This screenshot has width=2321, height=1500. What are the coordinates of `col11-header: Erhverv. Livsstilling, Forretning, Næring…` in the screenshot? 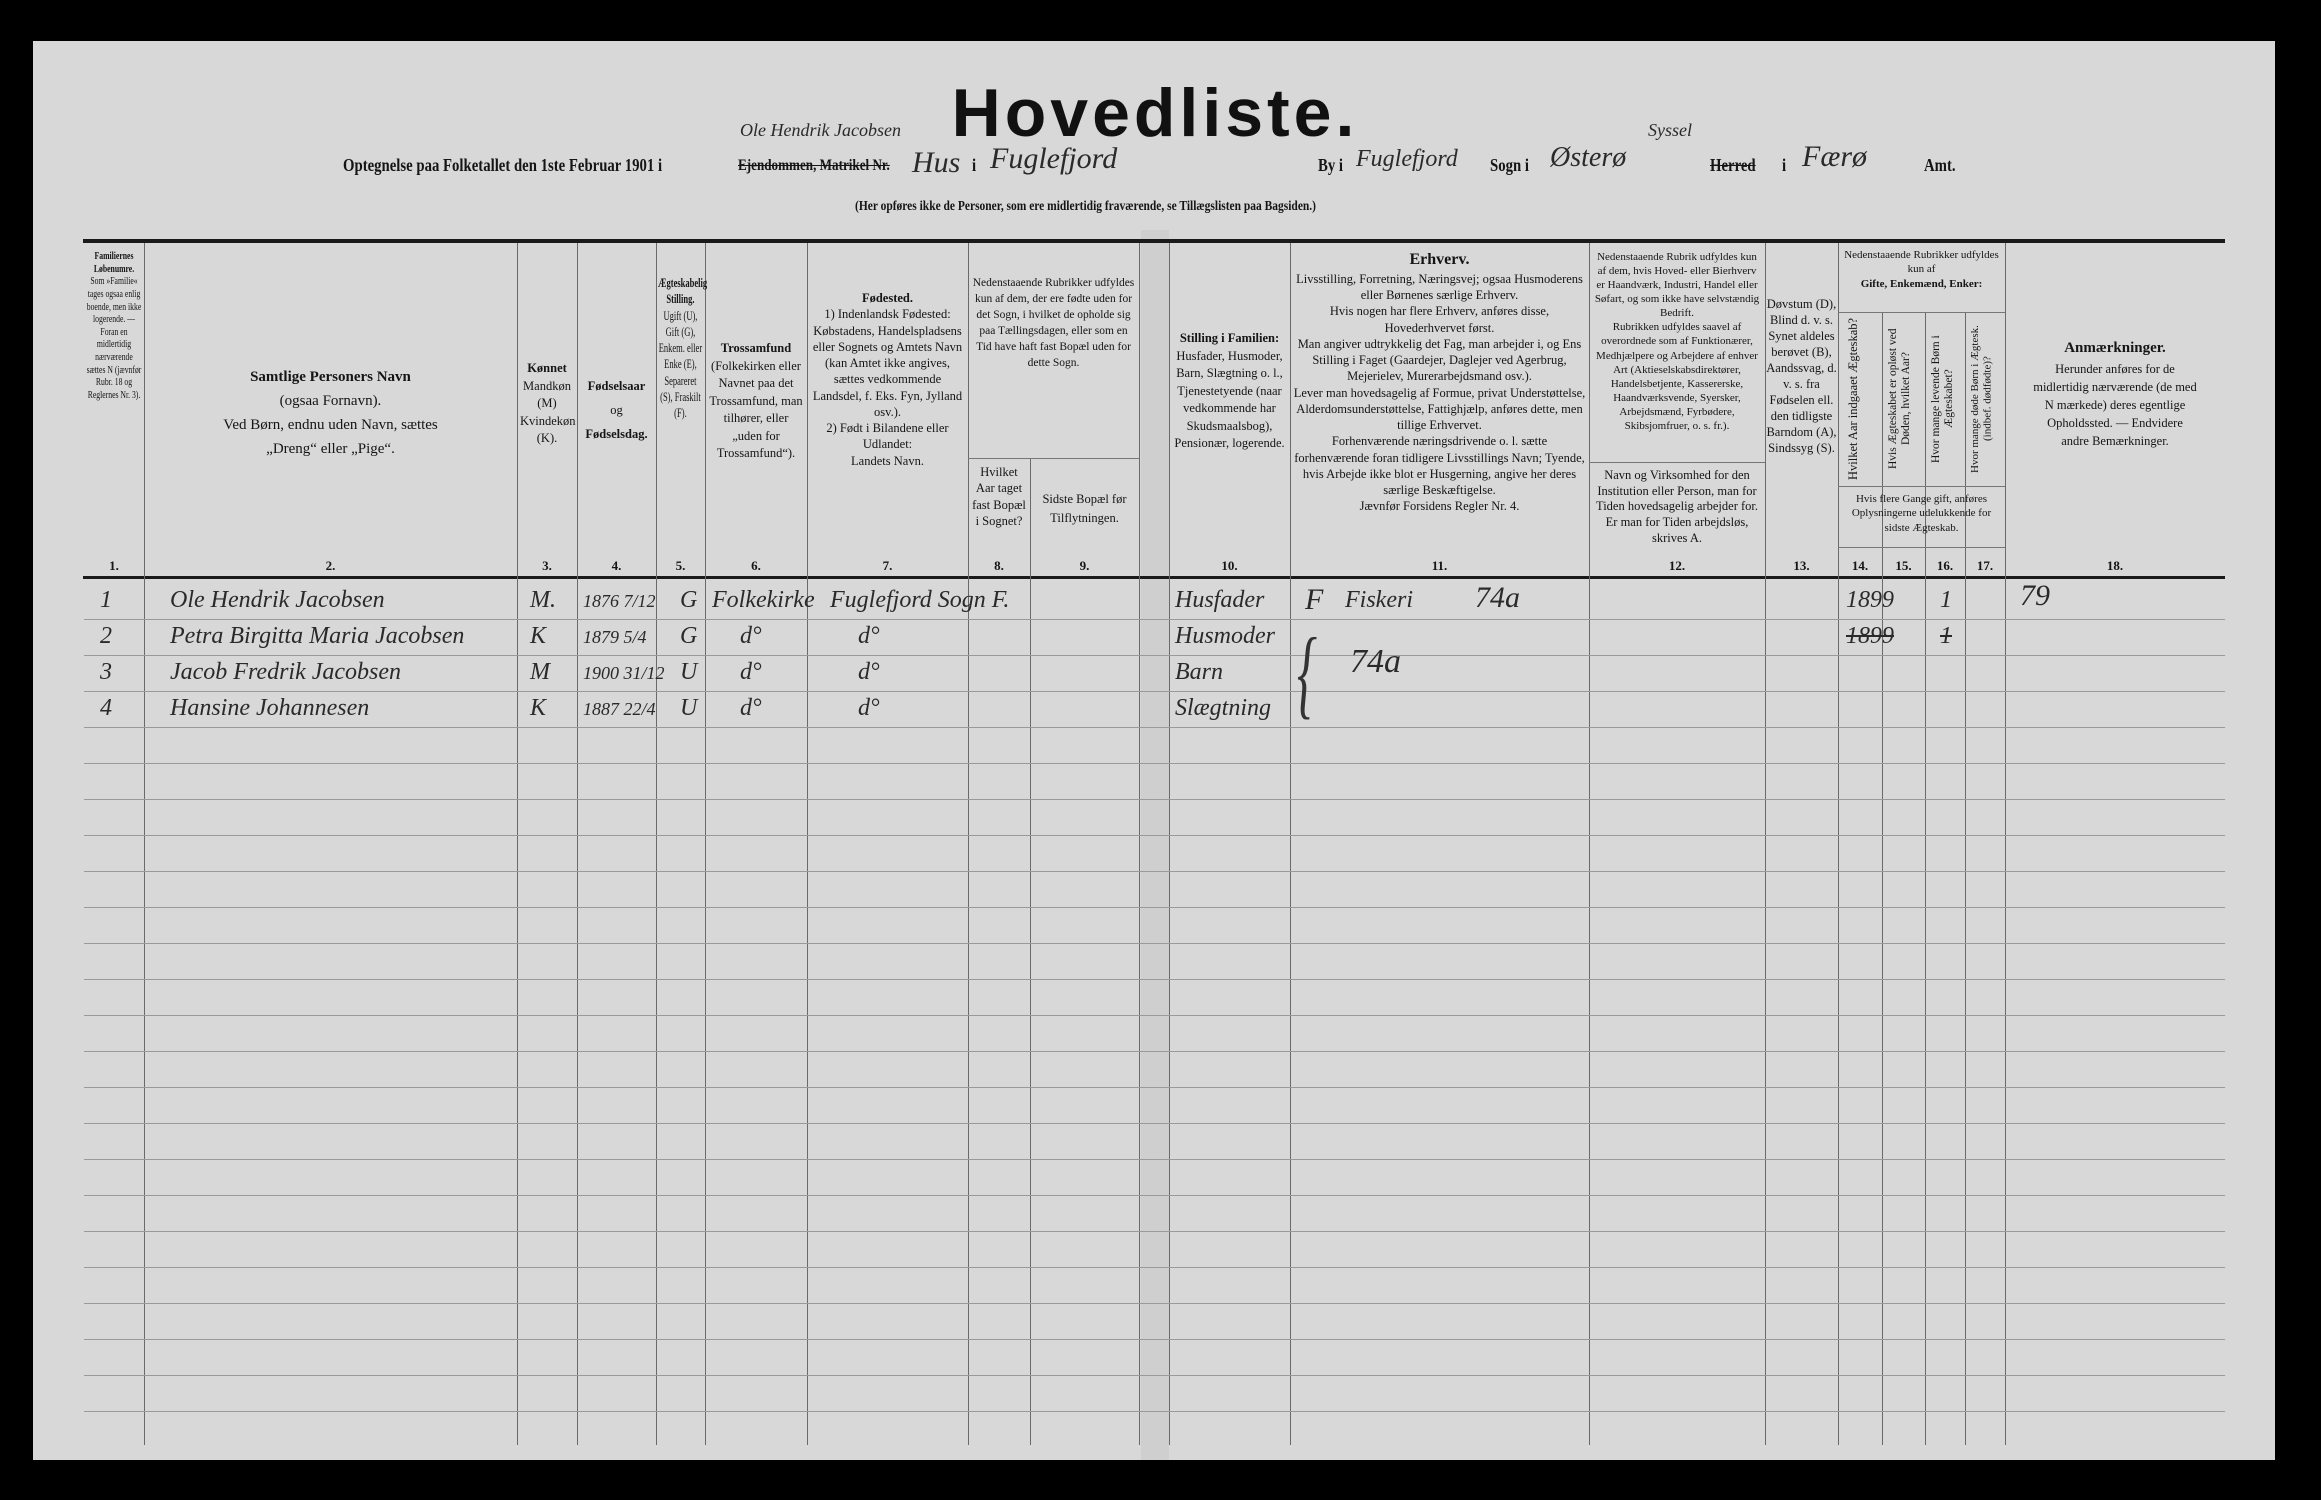 It's located at (1439, 382).